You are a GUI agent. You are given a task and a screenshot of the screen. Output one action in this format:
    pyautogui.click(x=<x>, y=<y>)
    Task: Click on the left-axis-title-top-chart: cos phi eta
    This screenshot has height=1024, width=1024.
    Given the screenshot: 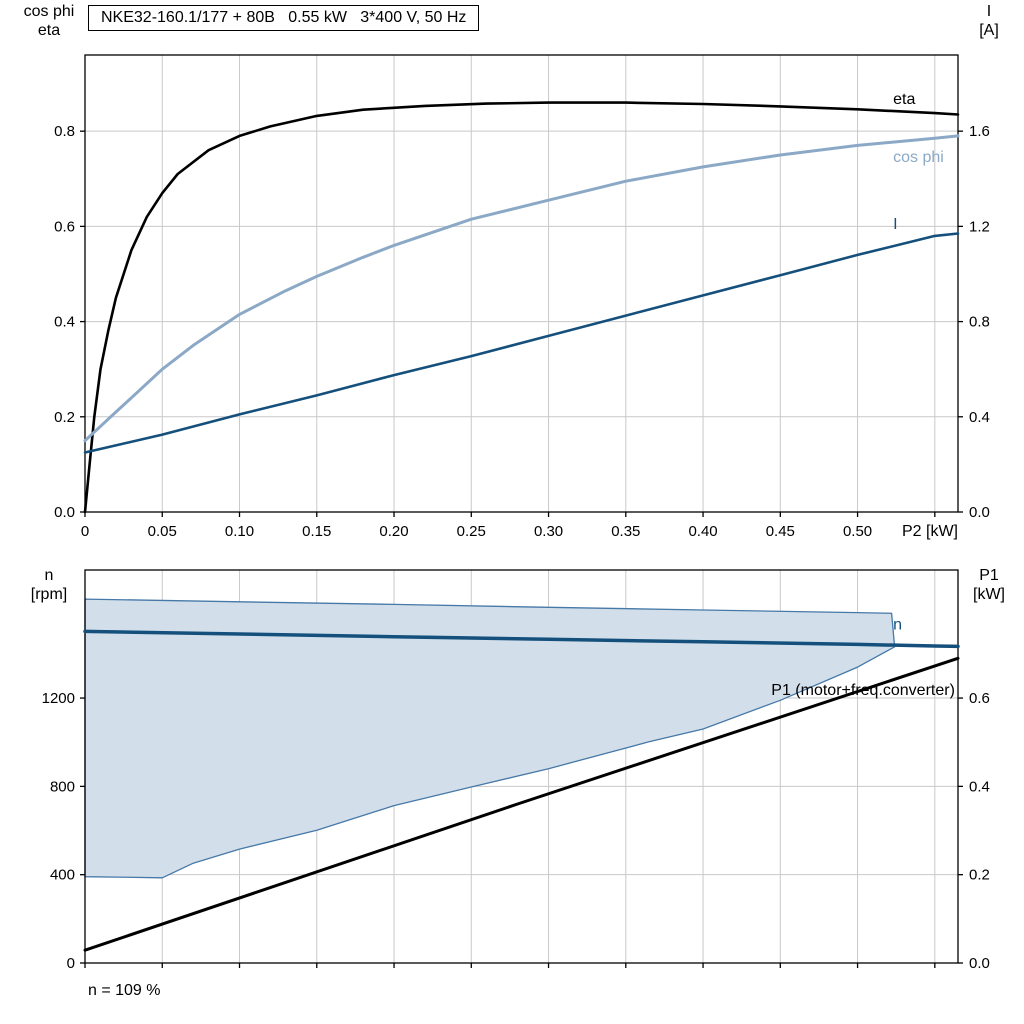 What is the action you would take?
    pyautogui.click(x=49, y=21)
    